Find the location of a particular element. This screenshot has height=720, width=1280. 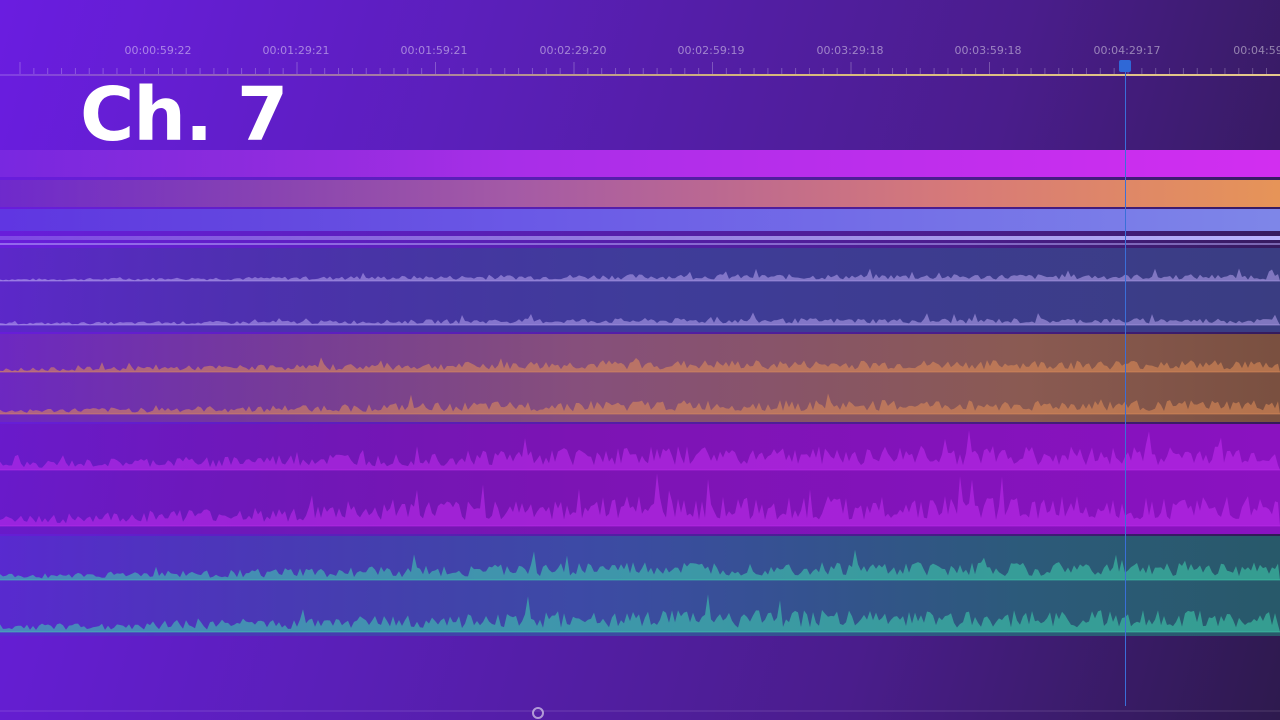

chapter-title: Ch. 7 is located at coordinates (184, 115).